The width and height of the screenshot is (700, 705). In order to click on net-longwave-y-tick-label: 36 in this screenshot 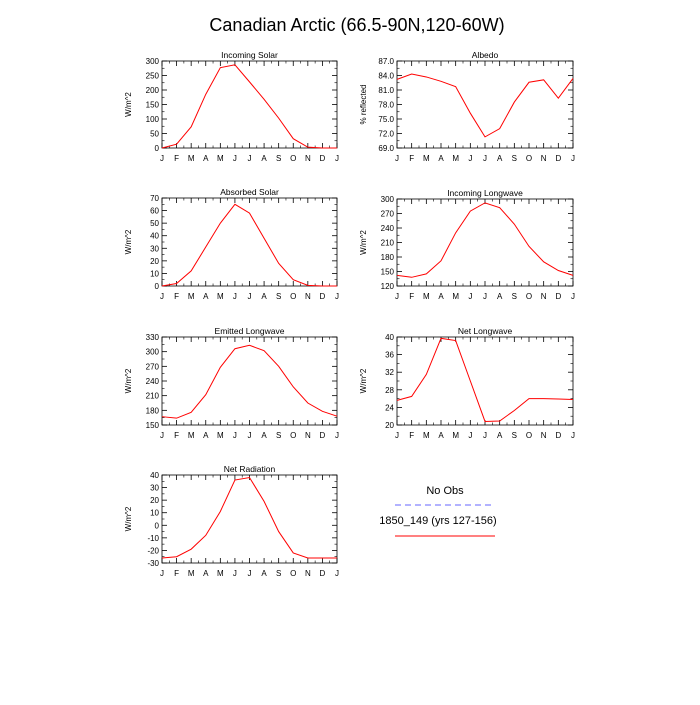, I will do `click(389, 355)`.